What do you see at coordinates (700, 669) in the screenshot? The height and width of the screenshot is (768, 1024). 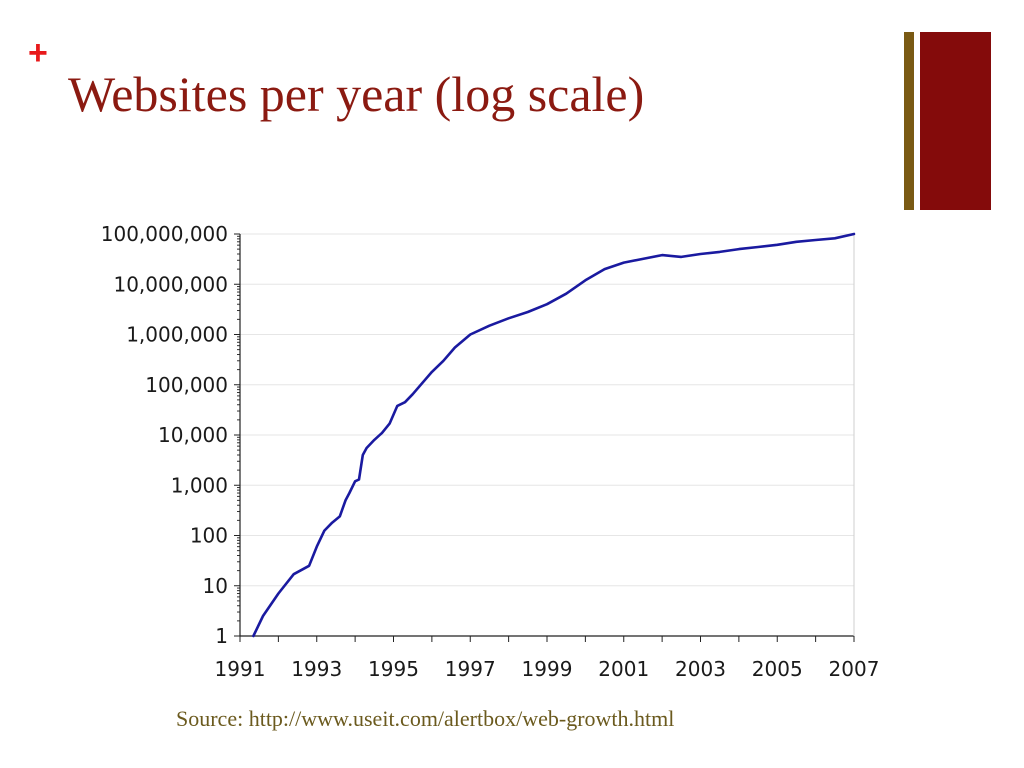 I see `x-tick-label: 2003` at bounding box center [700, 669].